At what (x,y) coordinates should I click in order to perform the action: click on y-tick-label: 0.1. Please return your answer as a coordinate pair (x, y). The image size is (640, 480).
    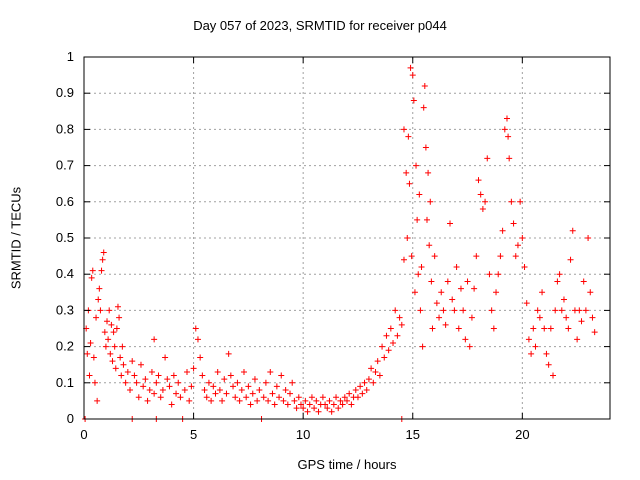
    Looking at the image, I should click on (65, 382).